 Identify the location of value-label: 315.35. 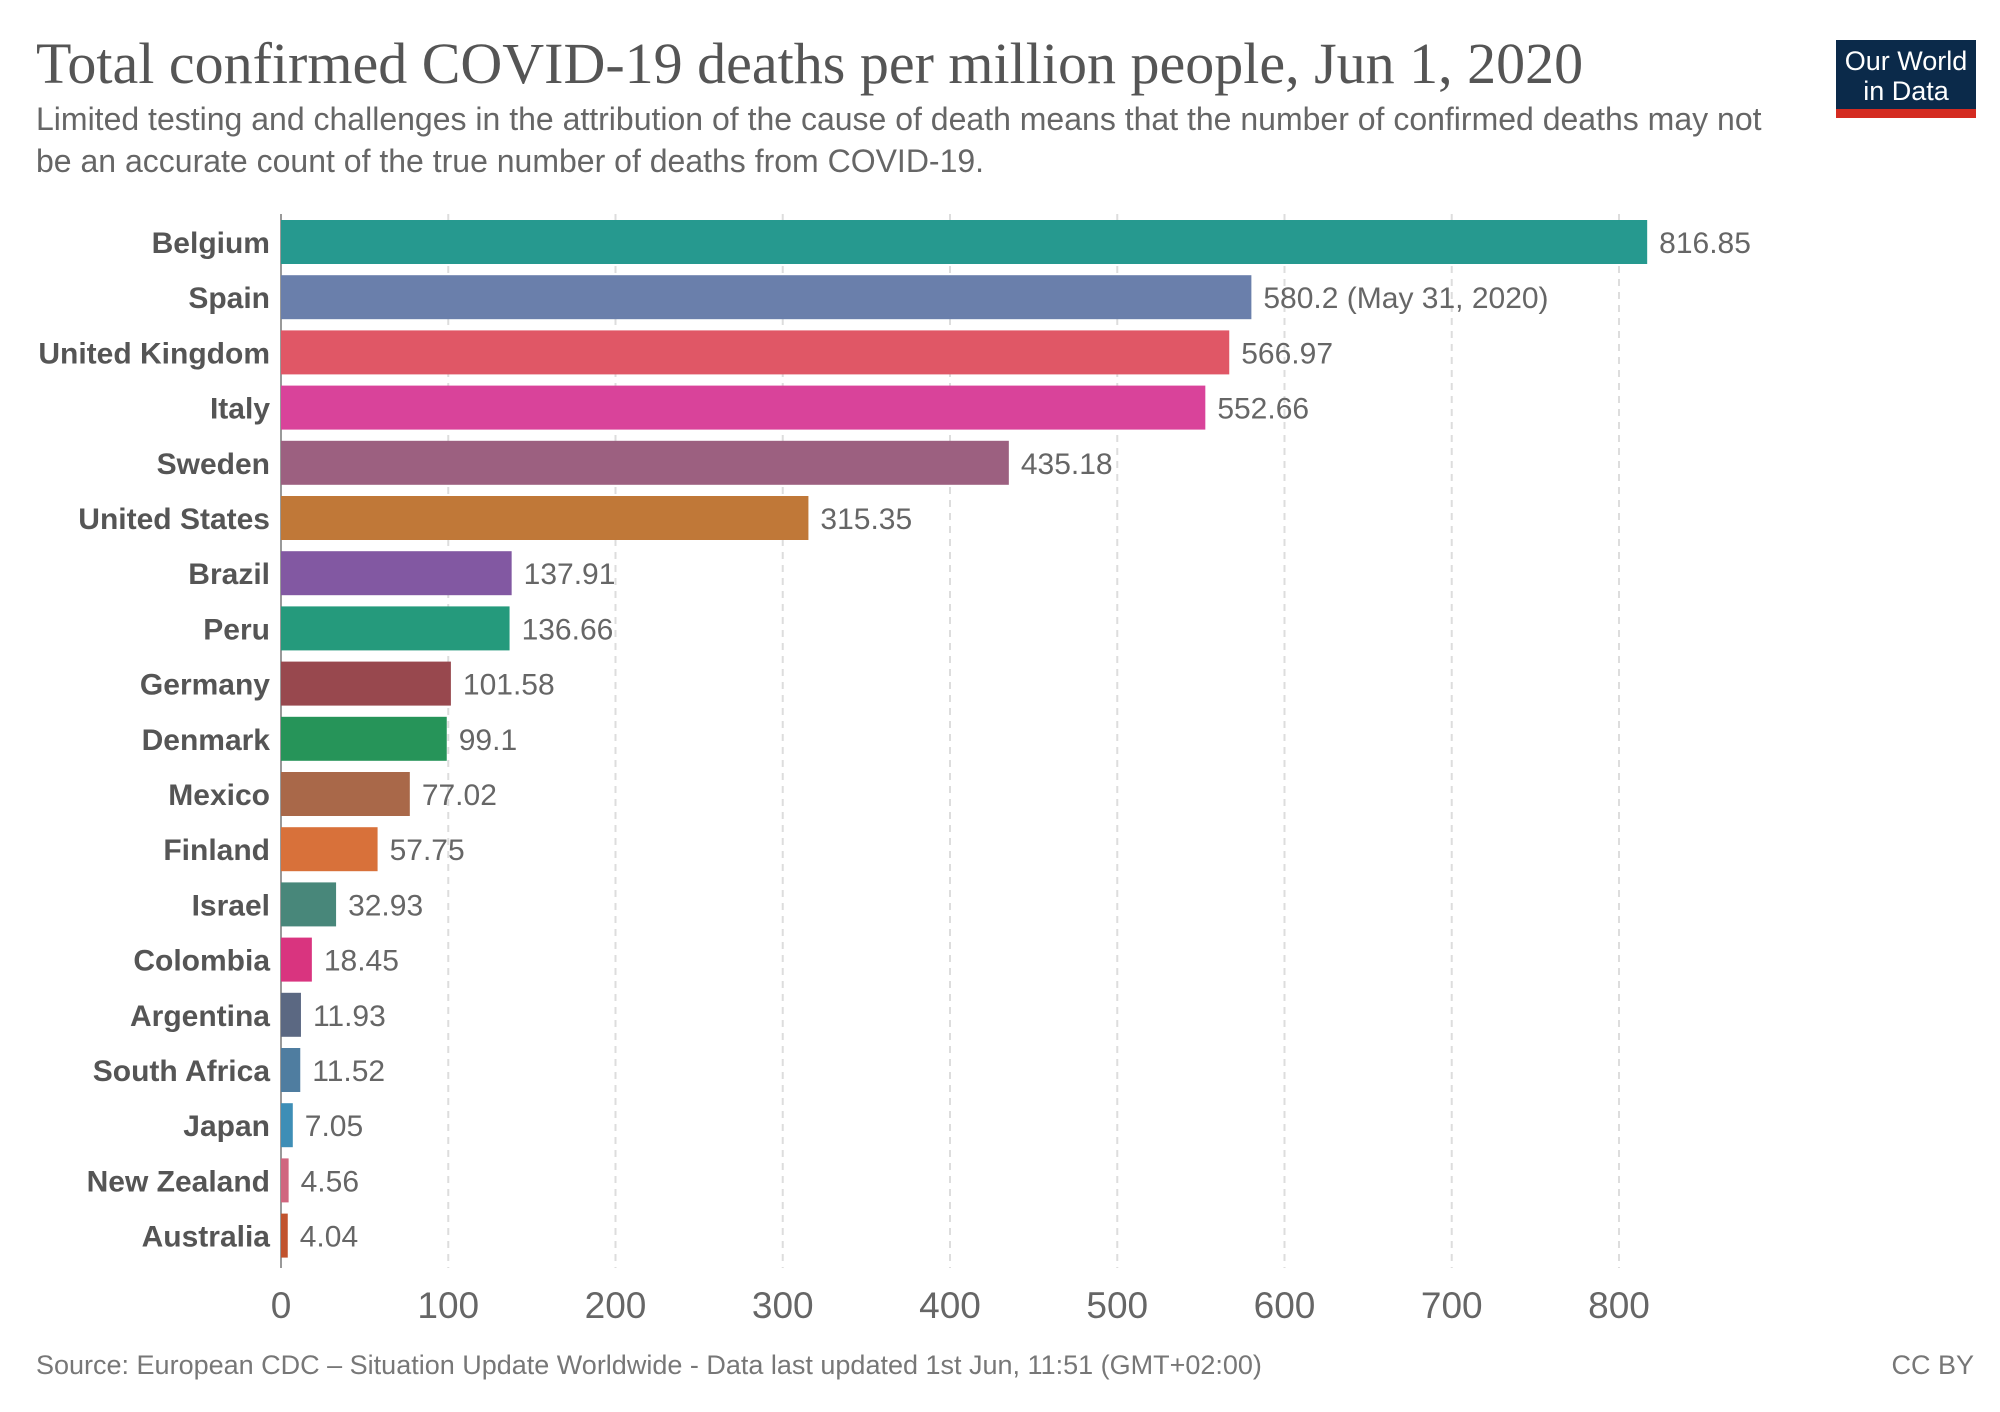
(866, 519).